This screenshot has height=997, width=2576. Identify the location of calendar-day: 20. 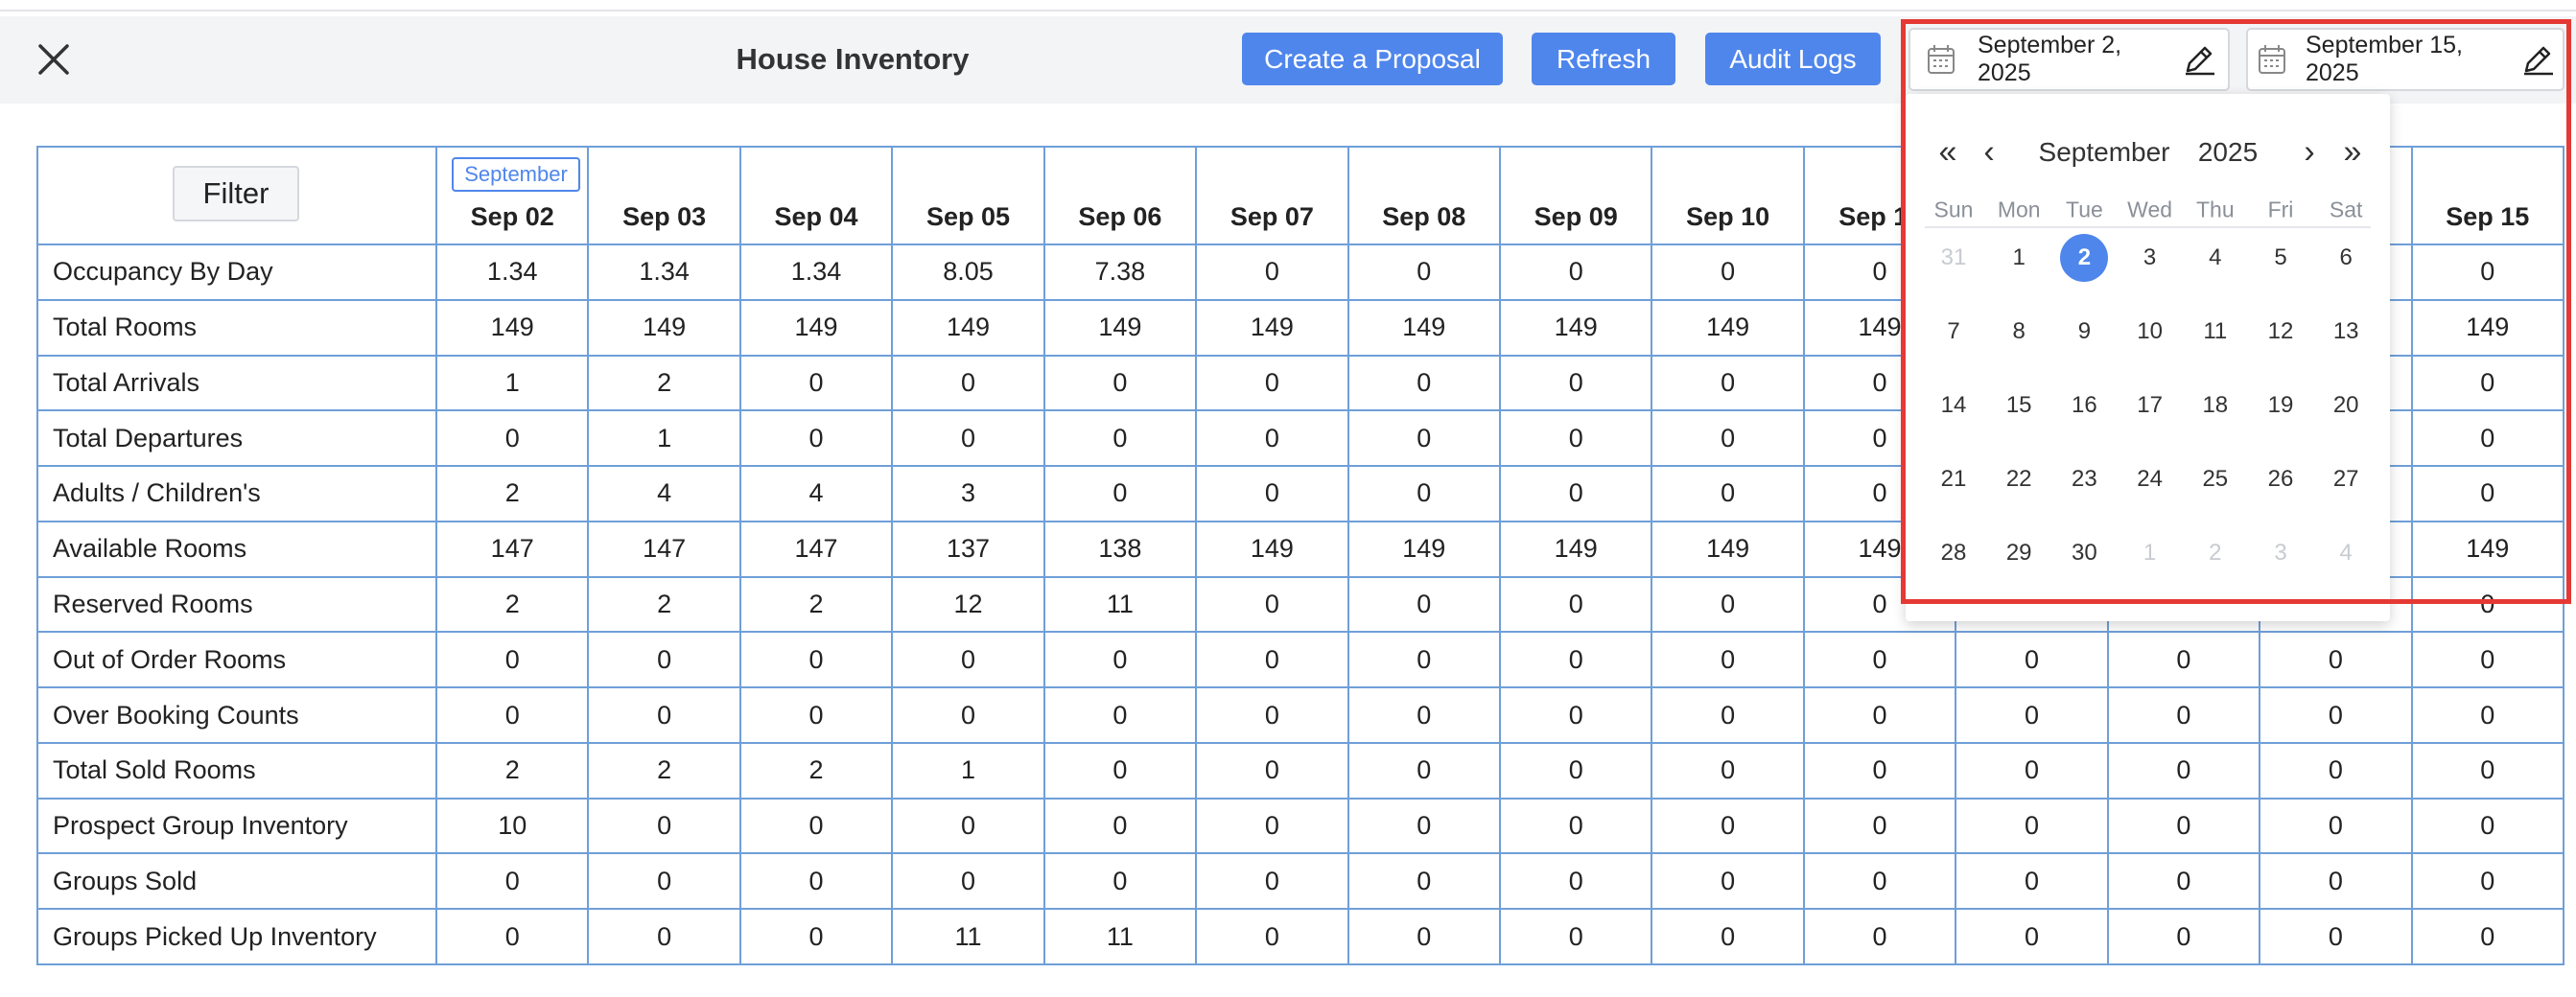
(2345, 405).